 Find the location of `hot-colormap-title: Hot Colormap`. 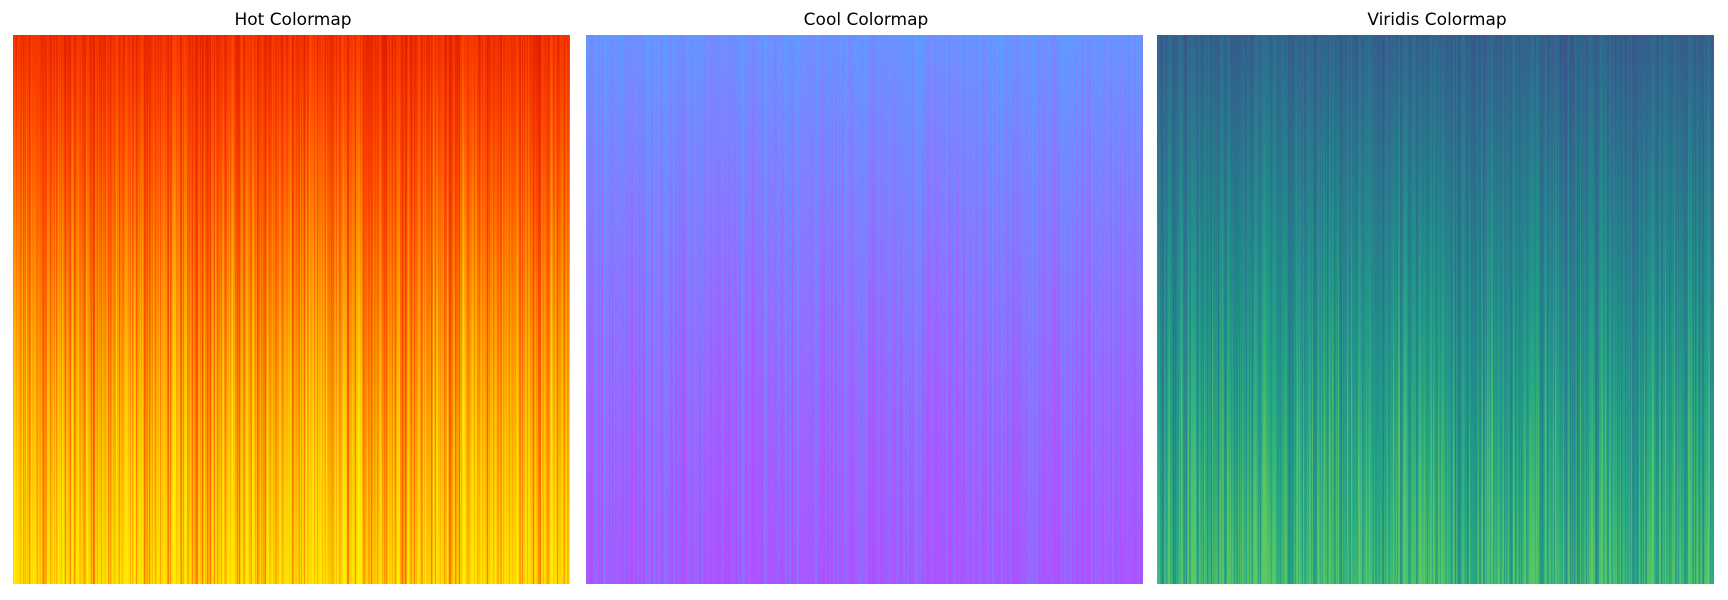

hot-colormap-title: Hot Colormap is located at coordinates (293, 20).